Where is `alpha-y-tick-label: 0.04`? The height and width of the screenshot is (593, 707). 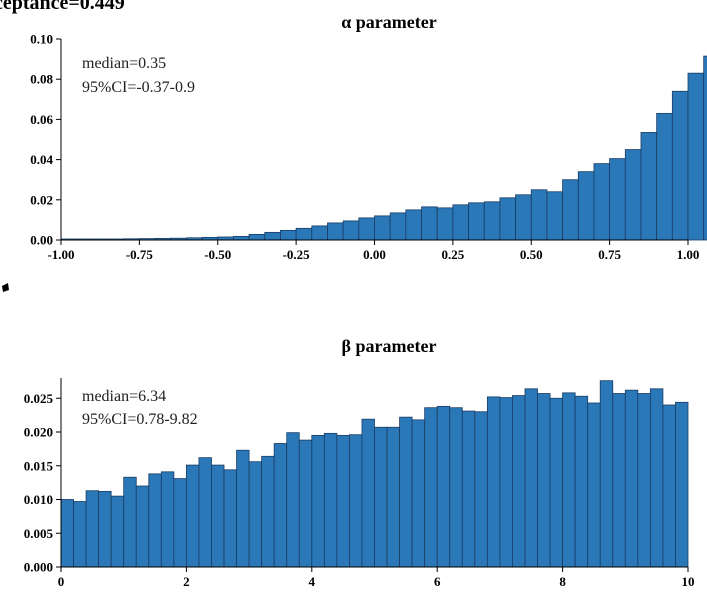 alpha-y-tick-label: 0.04 is located at coordinates (41, 159).